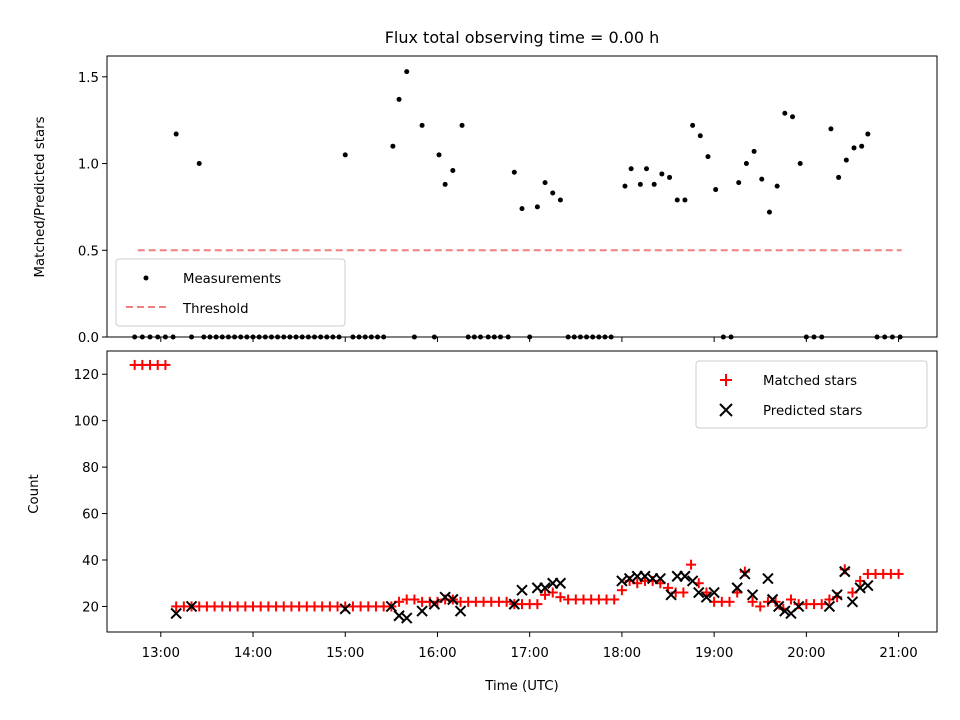 The height and width of the screenshot is (720, 960). What do you see at coordinates (88, 78) in the screenshot?
I see `top-y-tick-label: 1.5` at bounding box center [88, 78].